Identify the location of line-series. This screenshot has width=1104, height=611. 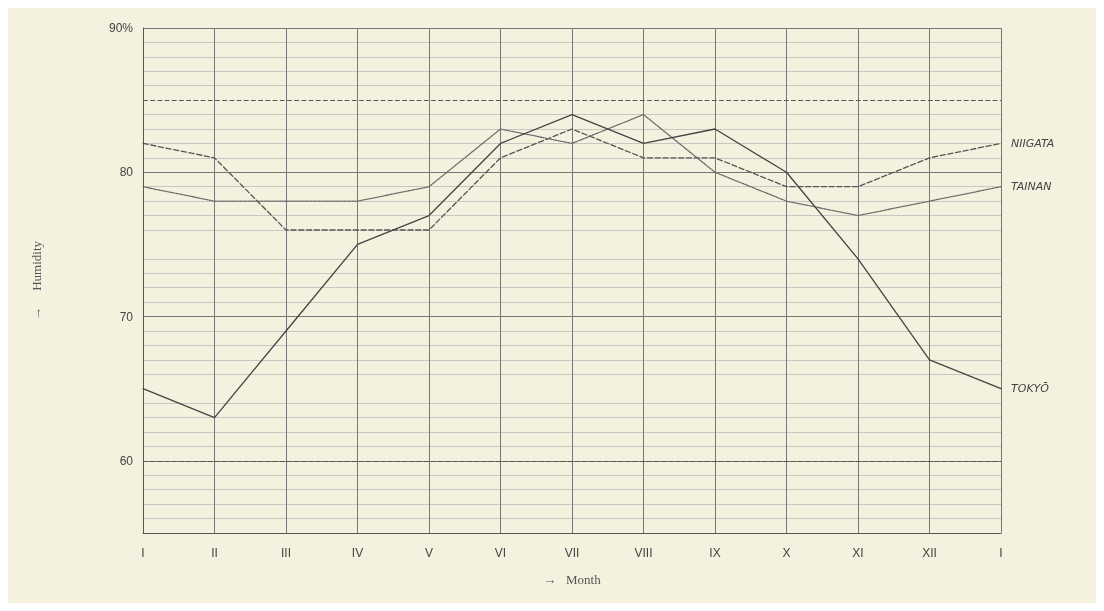
(572, 165).